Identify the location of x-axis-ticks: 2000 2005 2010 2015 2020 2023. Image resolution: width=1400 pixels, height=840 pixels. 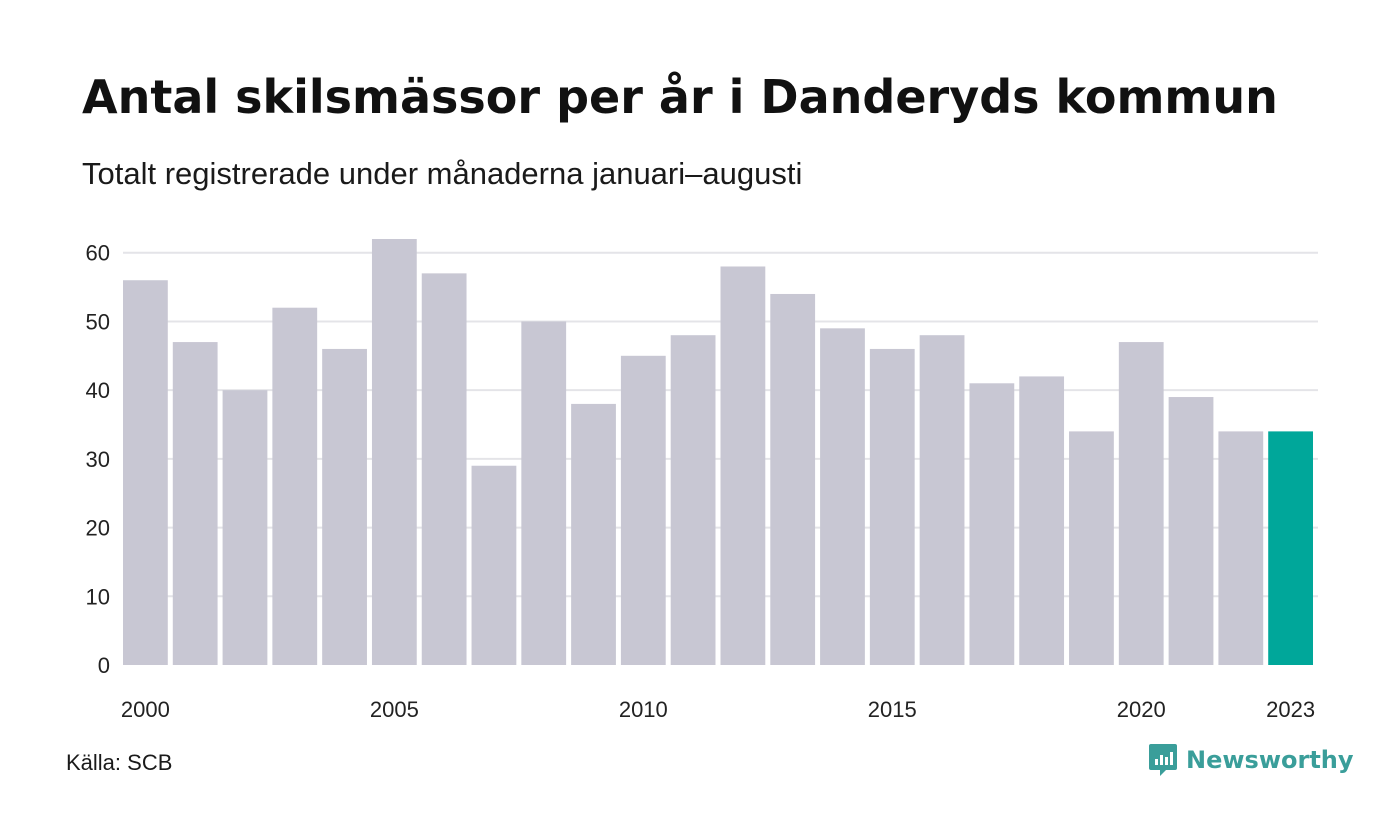
(718, 709).